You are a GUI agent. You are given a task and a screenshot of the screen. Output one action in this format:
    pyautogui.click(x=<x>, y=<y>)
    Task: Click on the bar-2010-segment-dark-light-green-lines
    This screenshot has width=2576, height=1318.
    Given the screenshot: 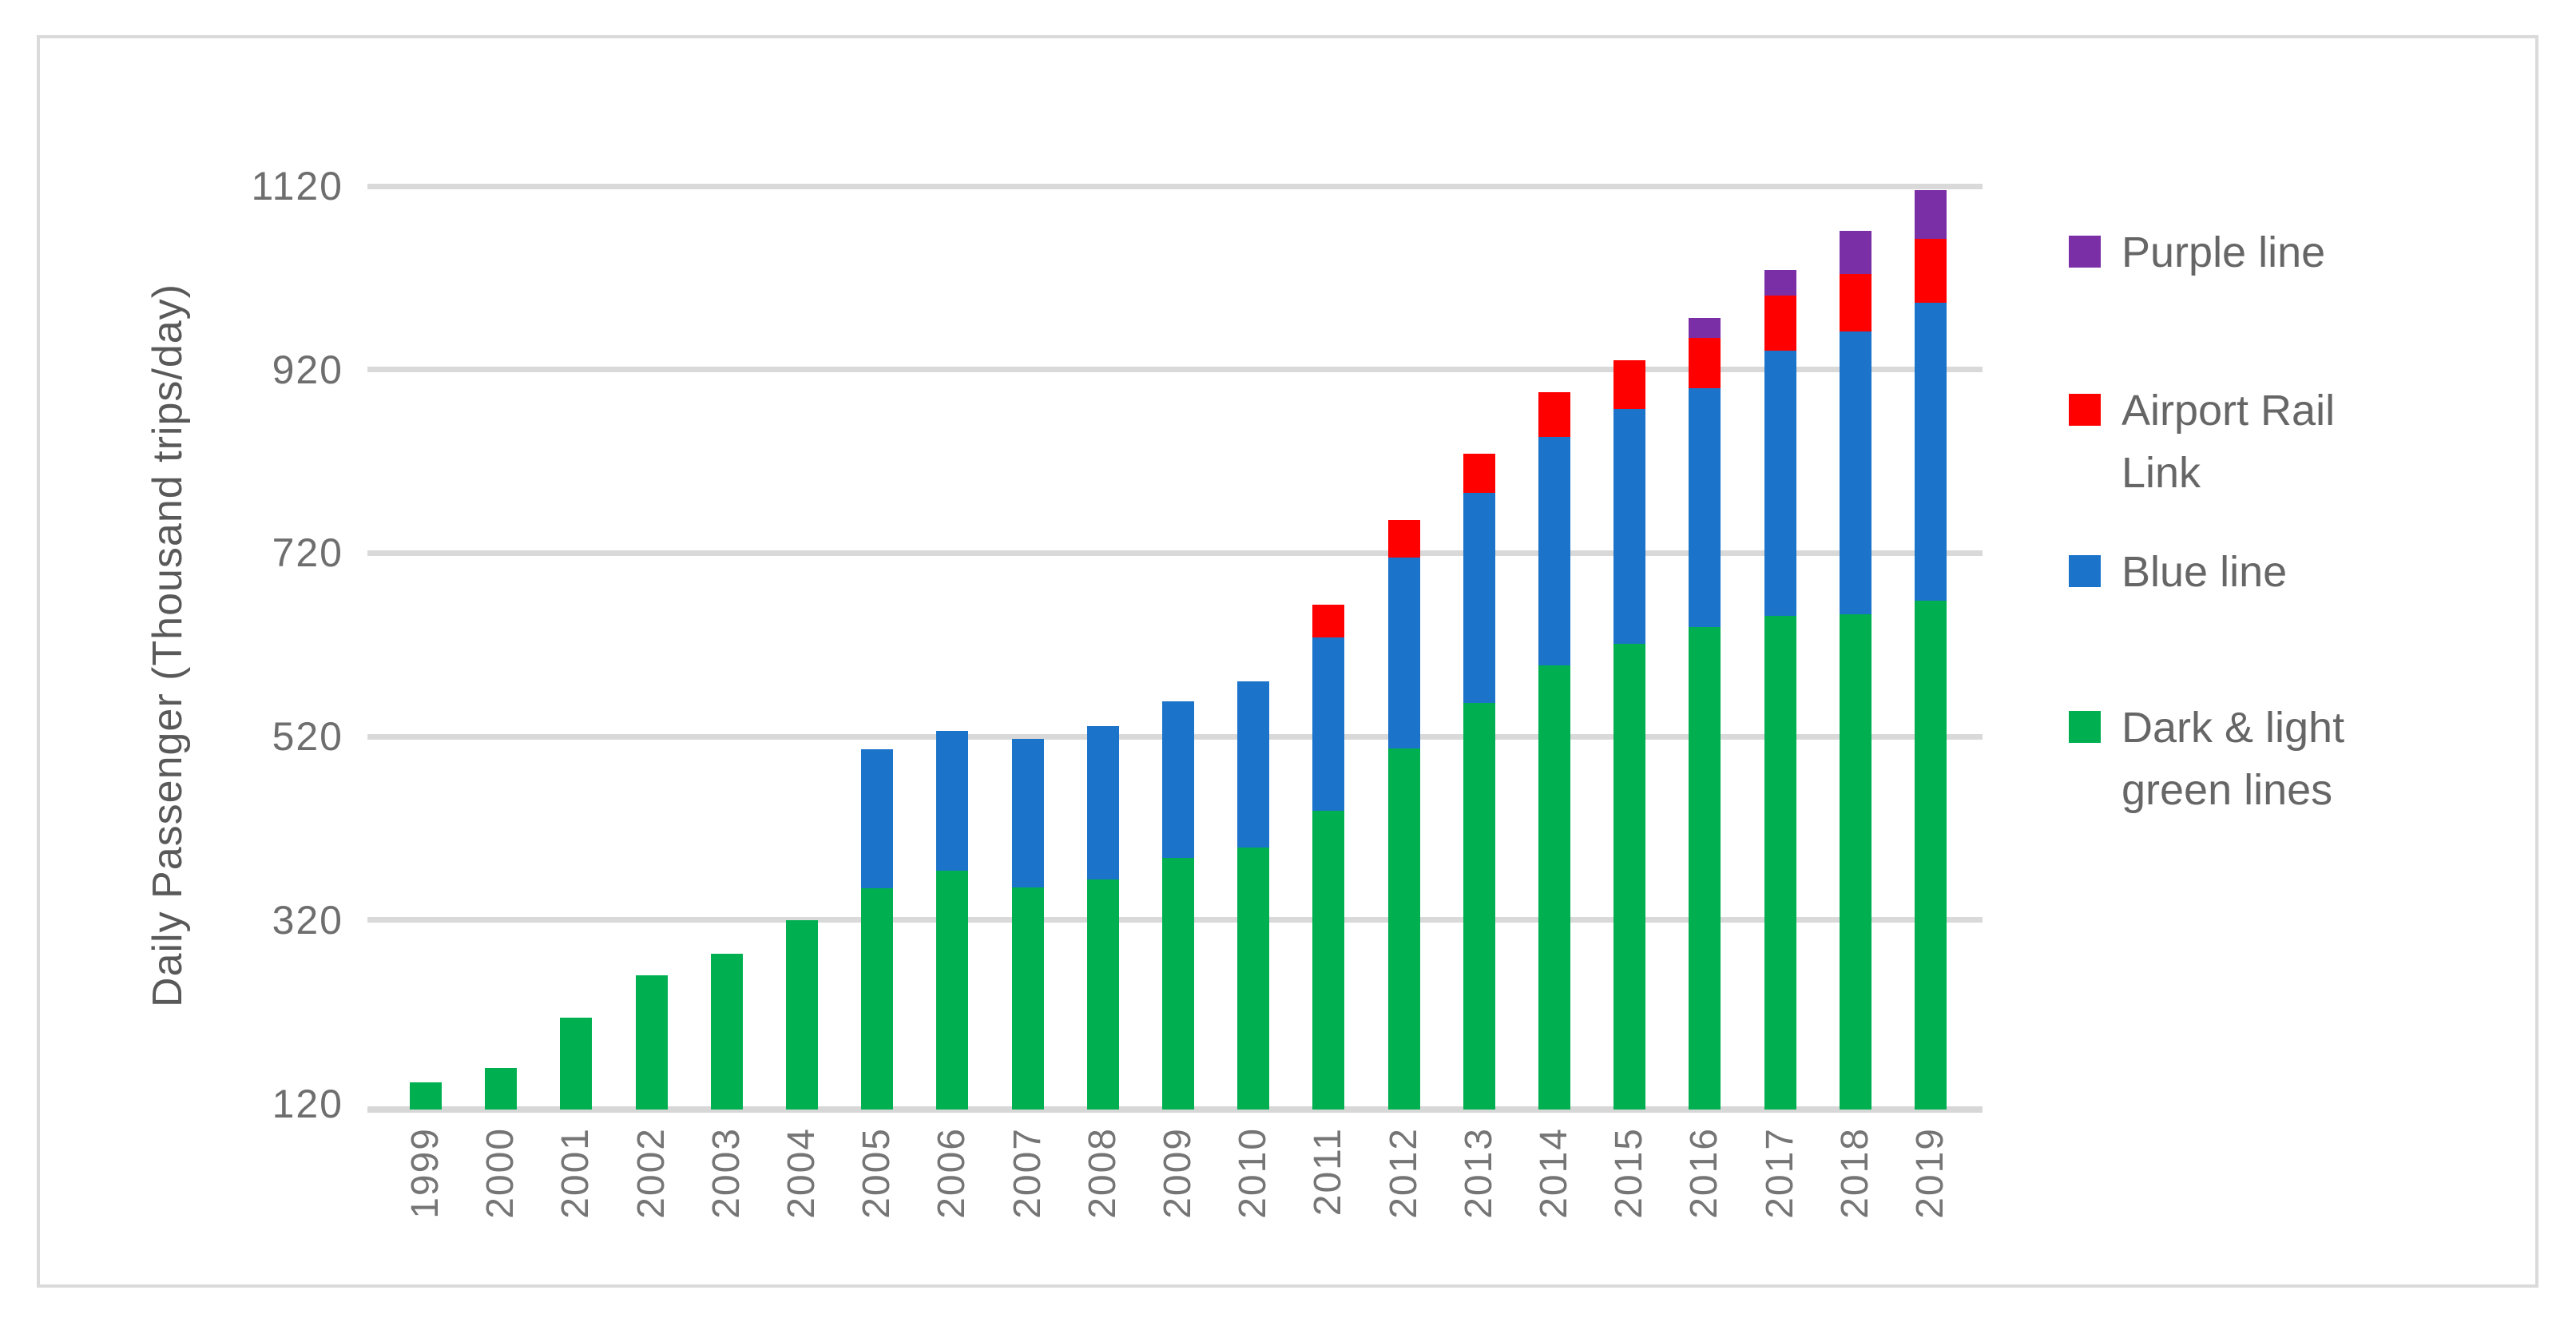 What is the action you would take?
    pyautogui.click(x=1253, y=978)
    